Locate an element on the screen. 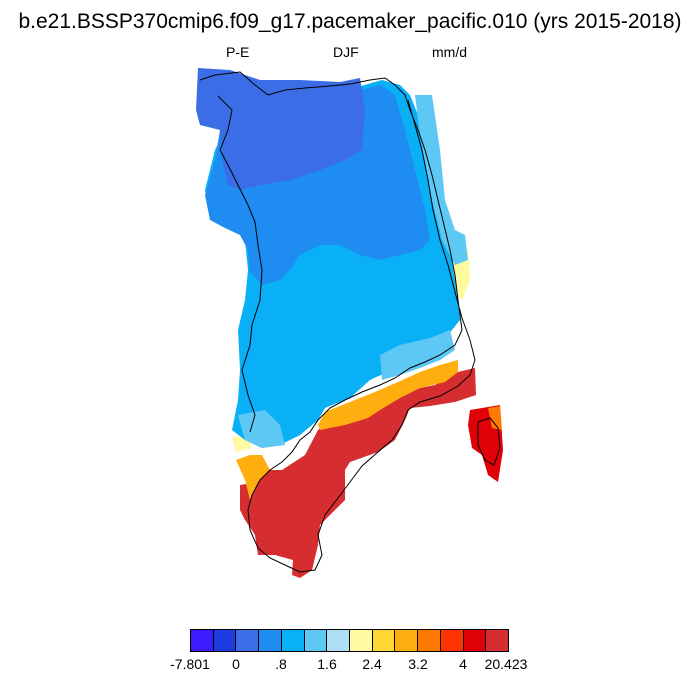 The image size is (700, 700). colorbar-label-2: .8 is located at coordinates (281, 664).